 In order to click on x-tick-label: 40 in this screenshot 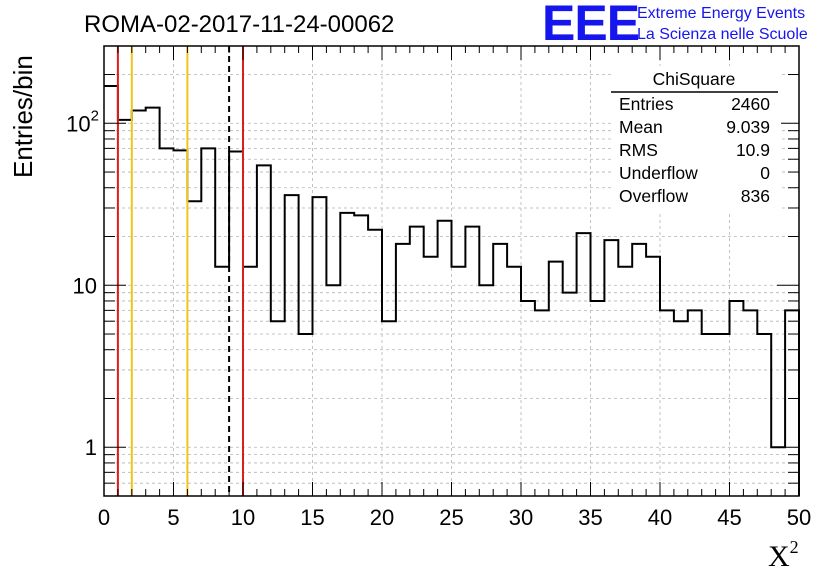, I will do `click(660, 517)`.